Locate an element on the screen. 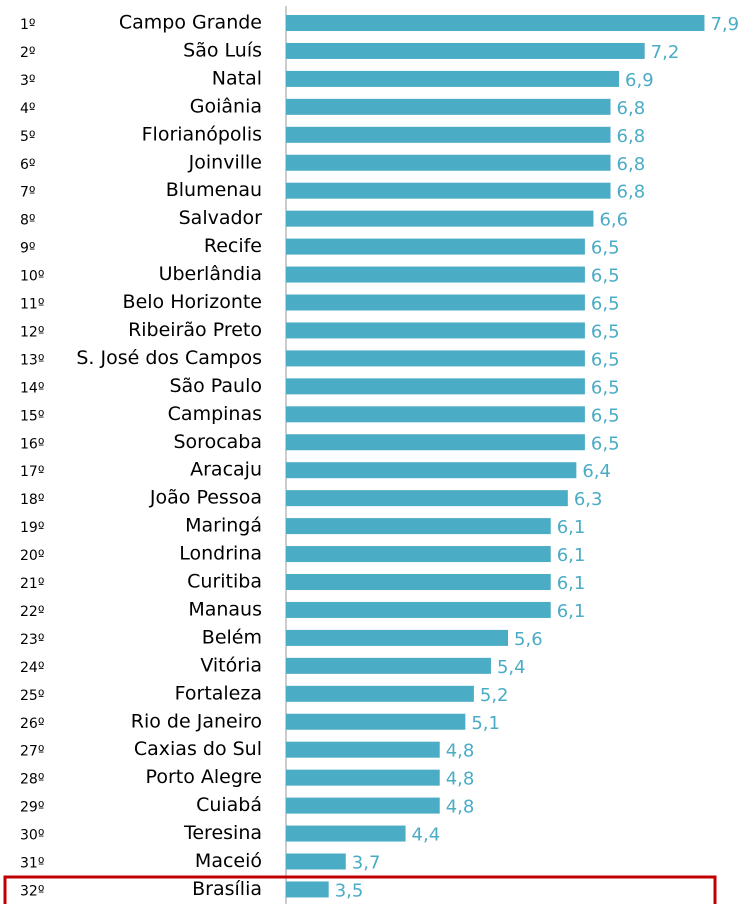 The height and width of the screenshot is (904, 749). category-label: Caxias do Sul is located at coordinates (198, 749).